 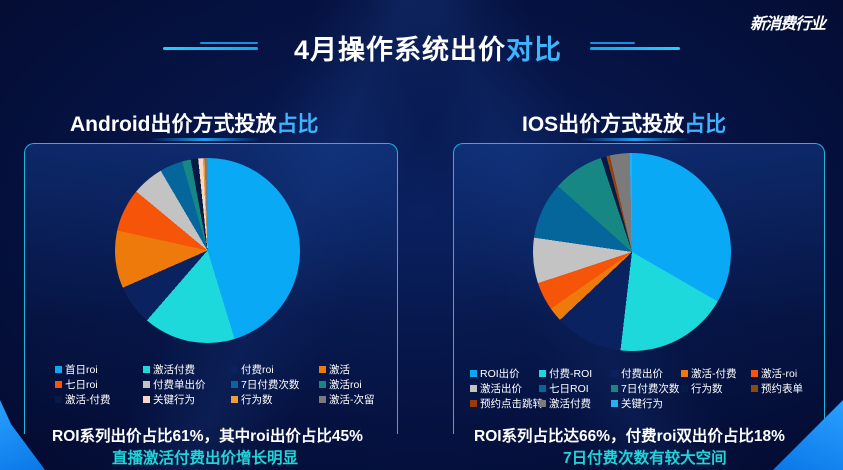 I want to click on legend-label: 七日roi, so click(x=81, y=385).